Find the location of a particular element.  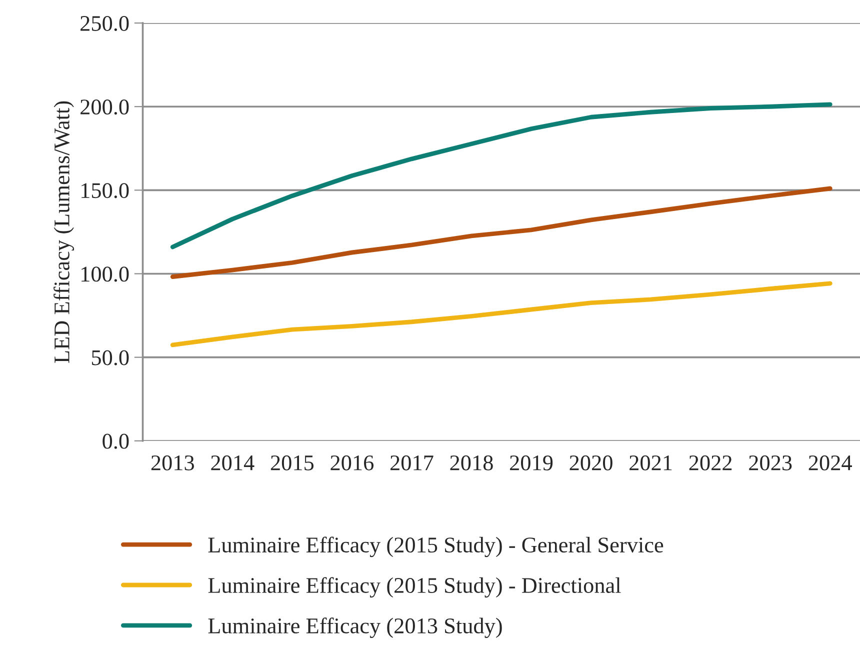

legend-label: Luminaire Efficacy (2015 Study) - General Service is located at coordinates (436, 547).